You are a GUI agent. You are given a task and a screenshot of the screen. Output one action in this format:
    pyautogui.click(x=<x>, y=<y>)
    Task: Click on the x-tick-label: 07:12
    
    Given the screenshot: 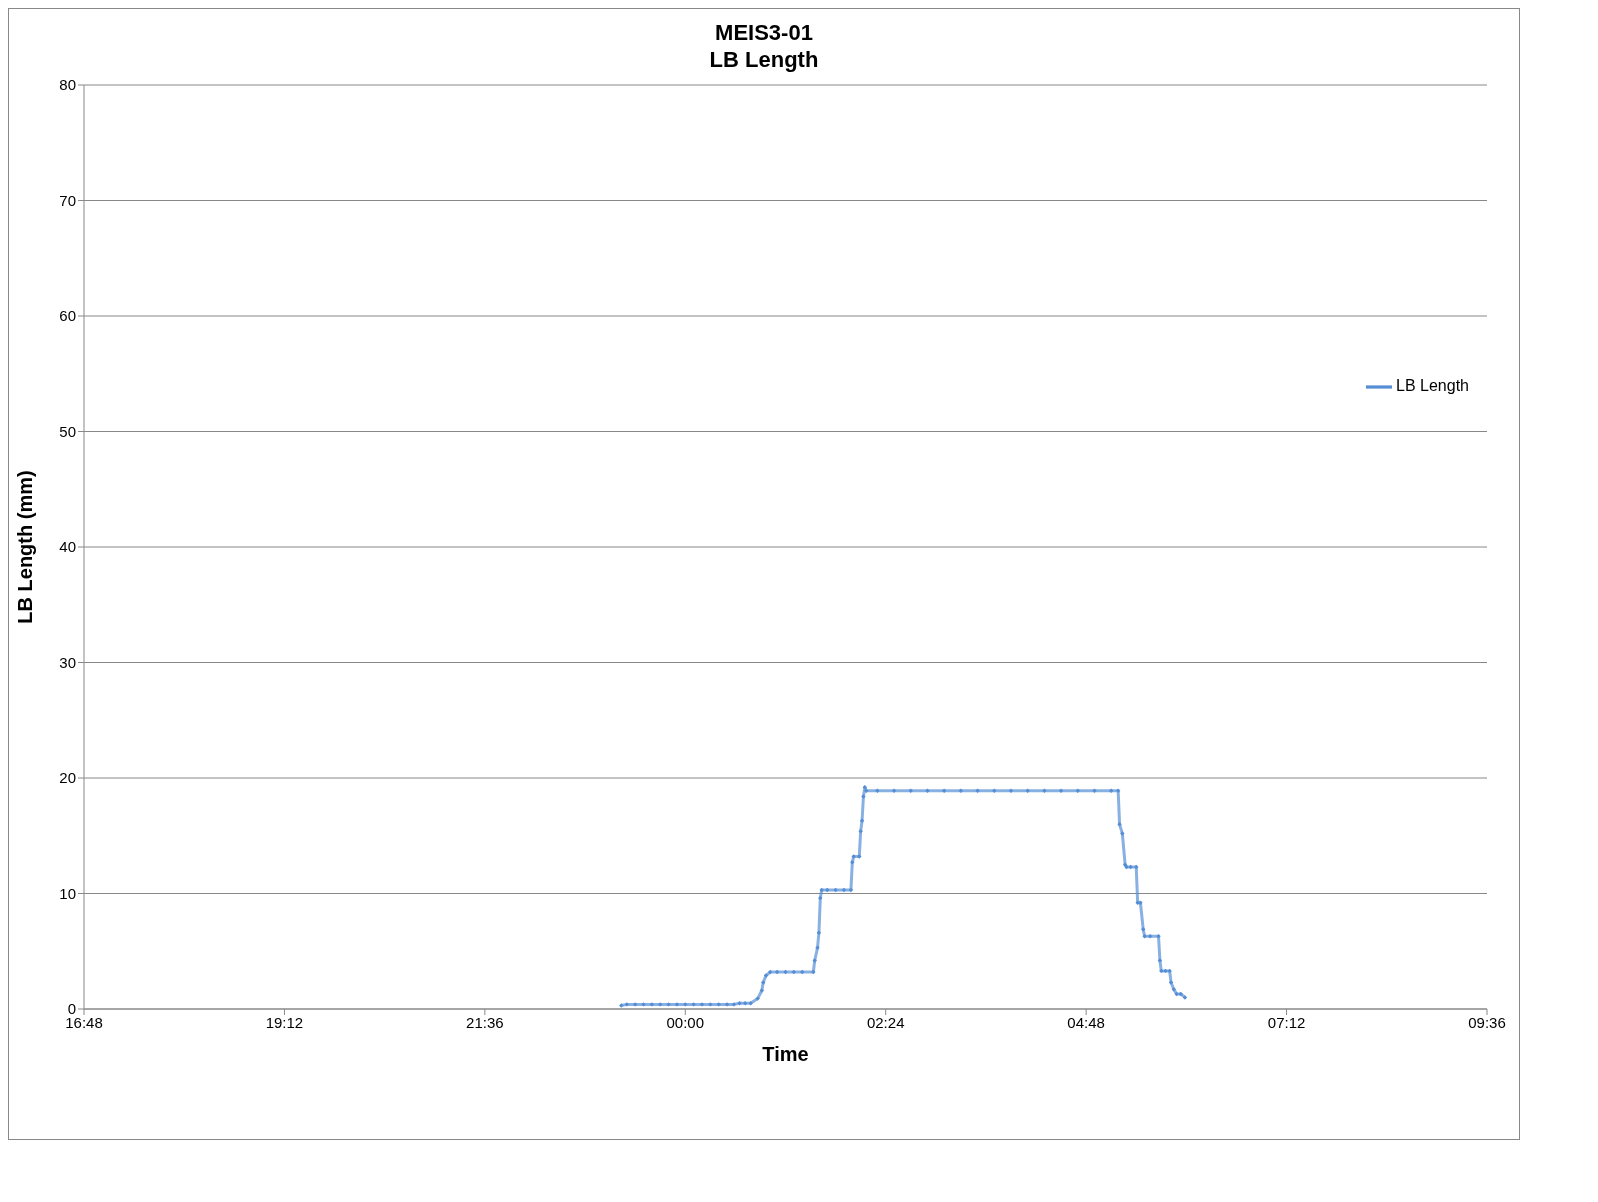 What is the action you would take?
    pyautogui.click(x=1286, y=1022)
    